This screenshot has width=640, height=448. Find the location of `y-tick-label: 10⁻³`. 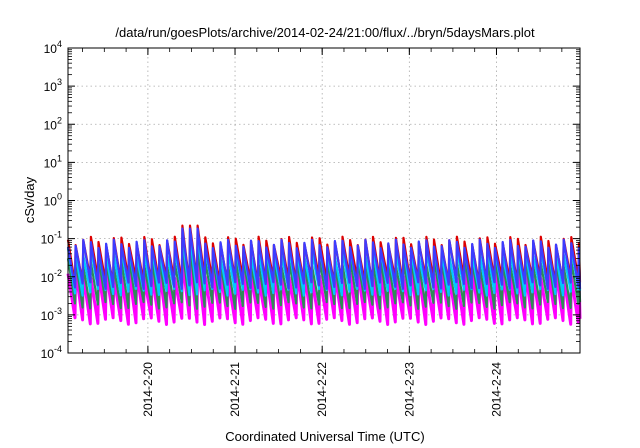

y-tick-label: 10⁻³ is located at coordinates (51, 314).